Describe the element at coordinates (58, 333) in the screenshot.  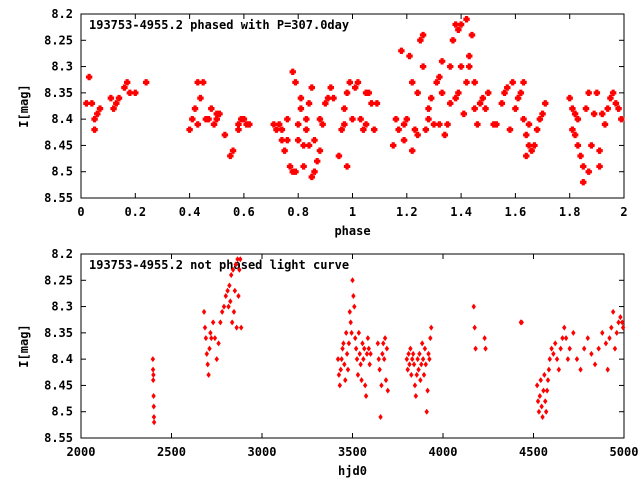
I see `y-tick-label: 8.35` at that location.